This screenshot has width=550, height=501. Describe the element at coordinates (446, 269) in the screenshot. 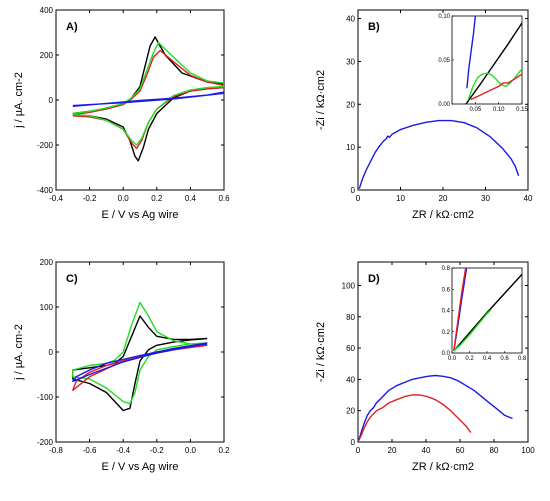

I see `inset-y-tick-label: 0.8` at that location.